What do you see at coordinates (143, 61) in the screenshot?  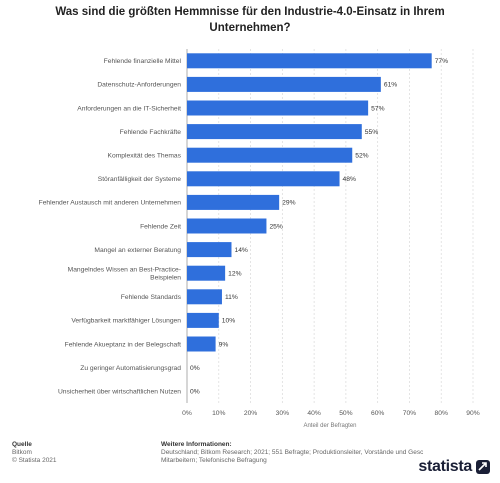 I see `category-label: Fehlende finanzielle Mittel` at bounding box center [143, 61].